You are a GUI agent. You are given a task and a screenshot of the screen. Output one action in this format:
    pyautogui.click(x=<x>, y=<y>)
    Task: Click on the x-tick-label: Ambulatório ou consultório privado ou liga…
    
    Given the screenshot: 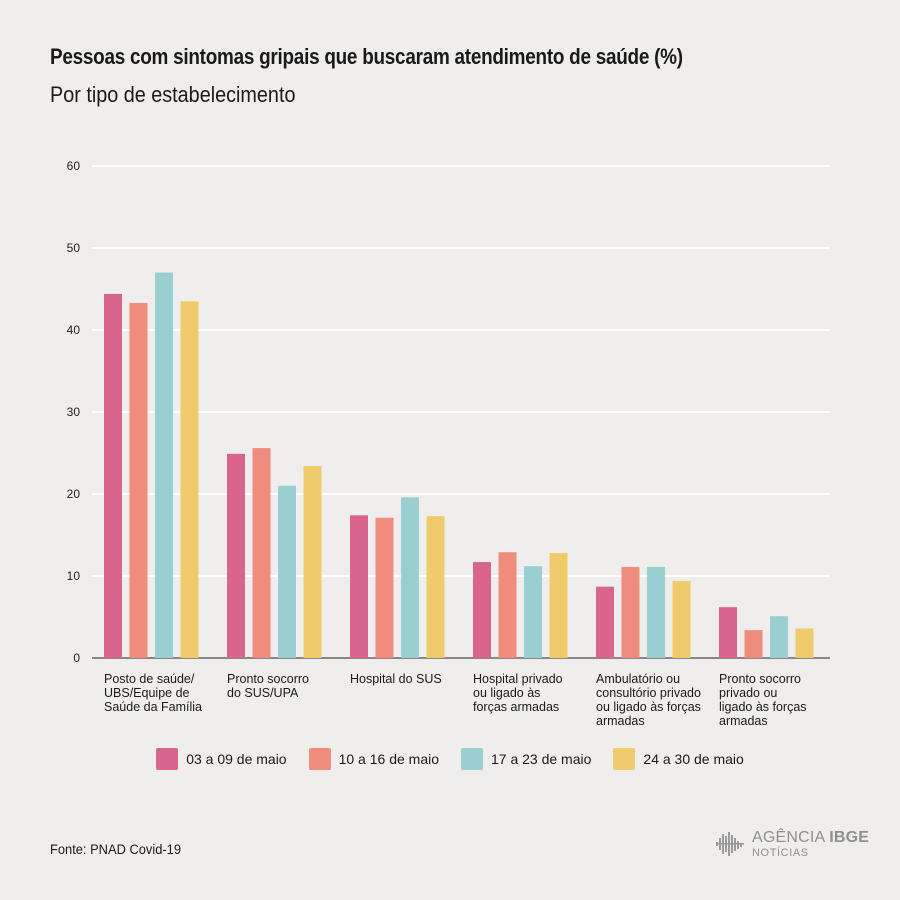 What is the action you would take?
    pyautogui.click(x=648, y=700)
    